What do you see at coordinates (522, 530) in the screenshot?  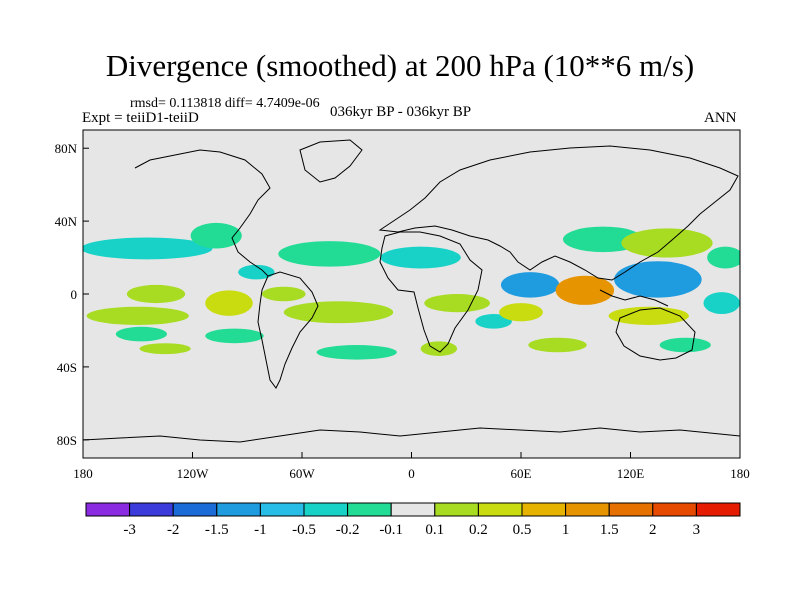 I see `colorbar-label: 0.5` at bounding box center [522, 530].